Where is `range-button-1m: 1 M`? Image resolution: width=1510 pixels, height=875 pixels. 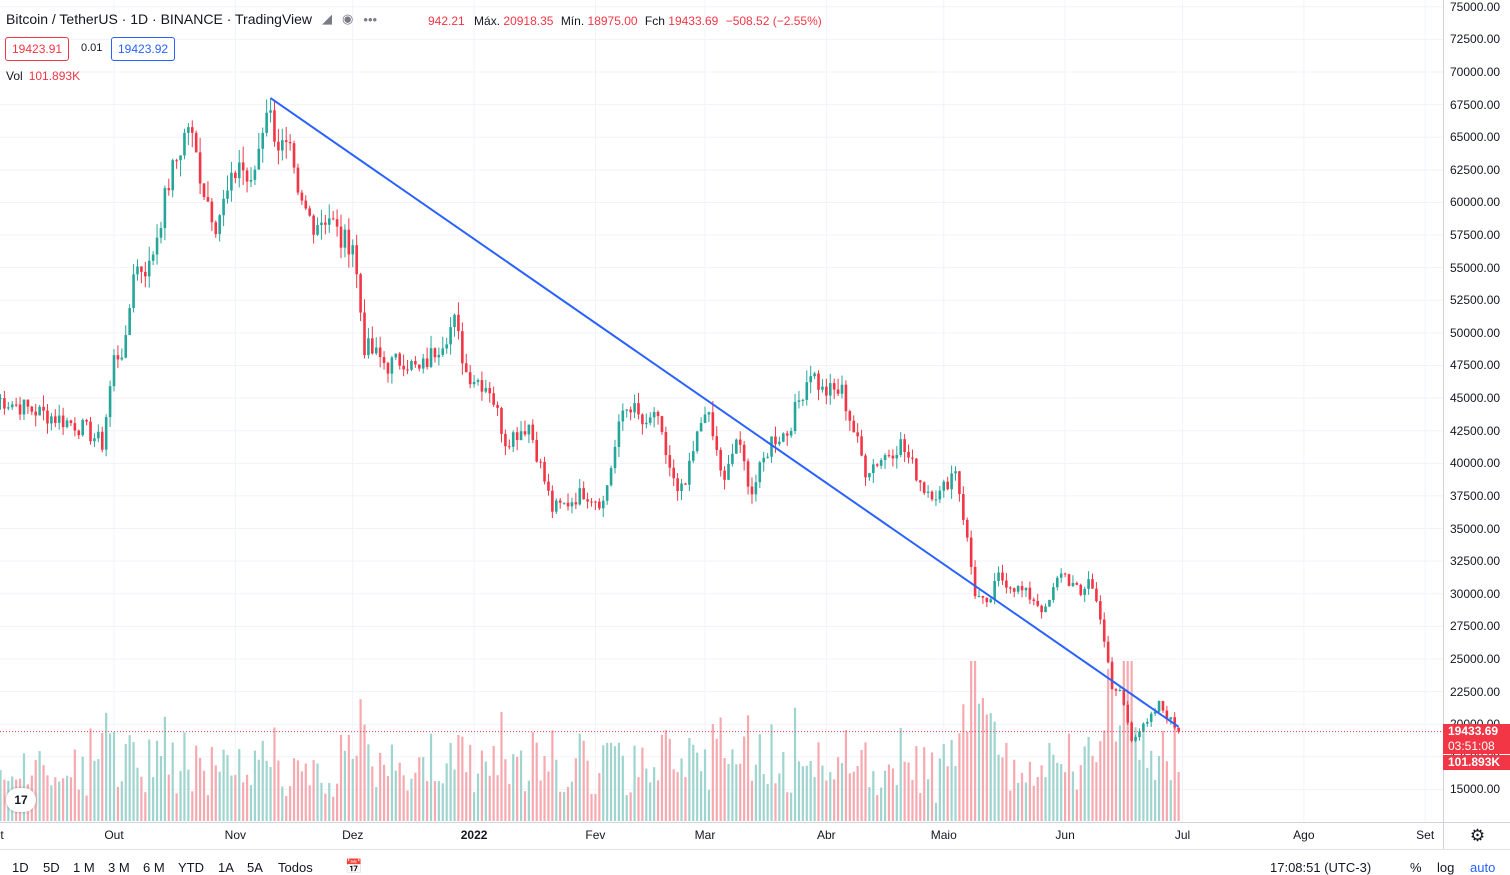
range-button-1m: 1 M is located at coordinates (84, 867).